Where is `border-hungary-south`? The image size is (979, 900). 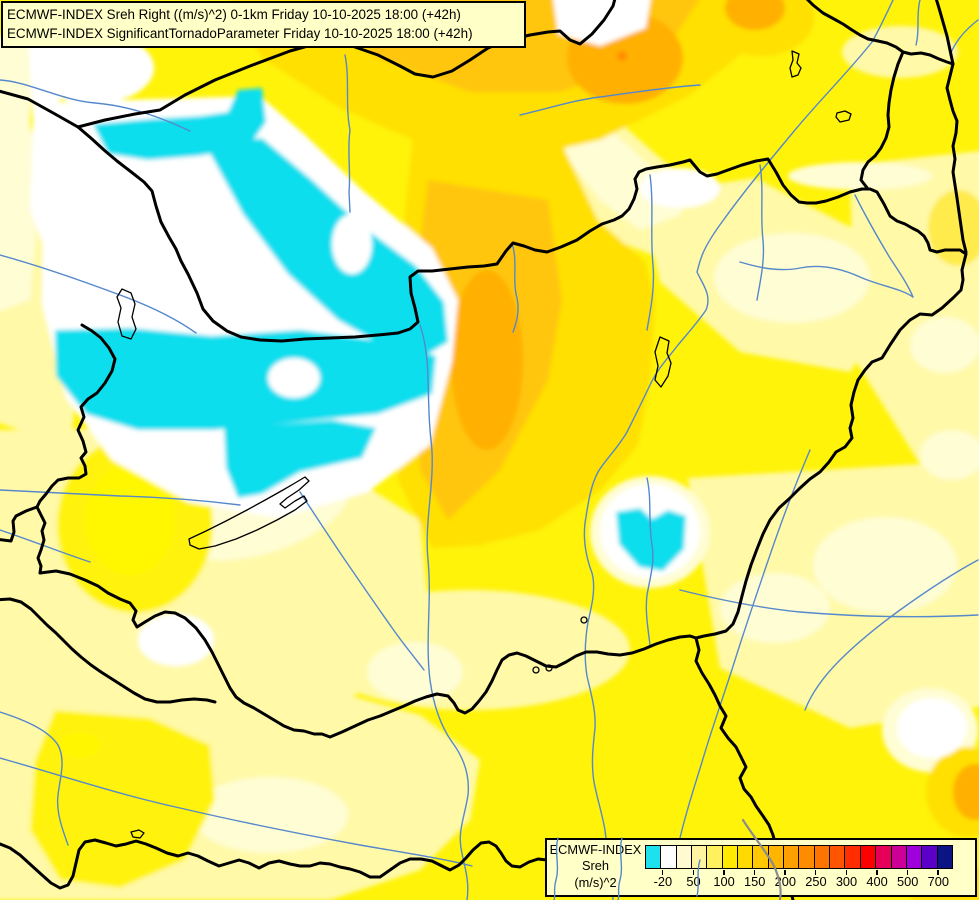
border-hungary-south is located at coordinates (368, 654).